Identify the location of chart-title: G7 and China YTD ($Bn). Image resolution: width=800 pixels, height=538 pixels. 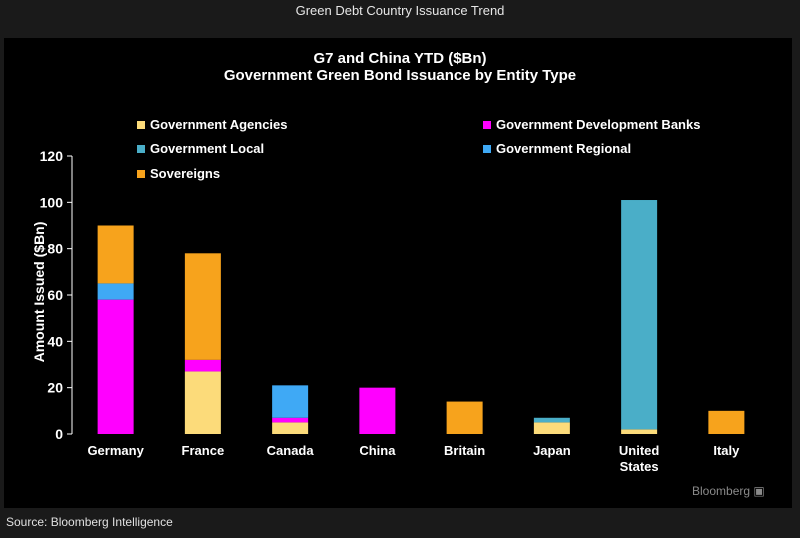
(400, 58).